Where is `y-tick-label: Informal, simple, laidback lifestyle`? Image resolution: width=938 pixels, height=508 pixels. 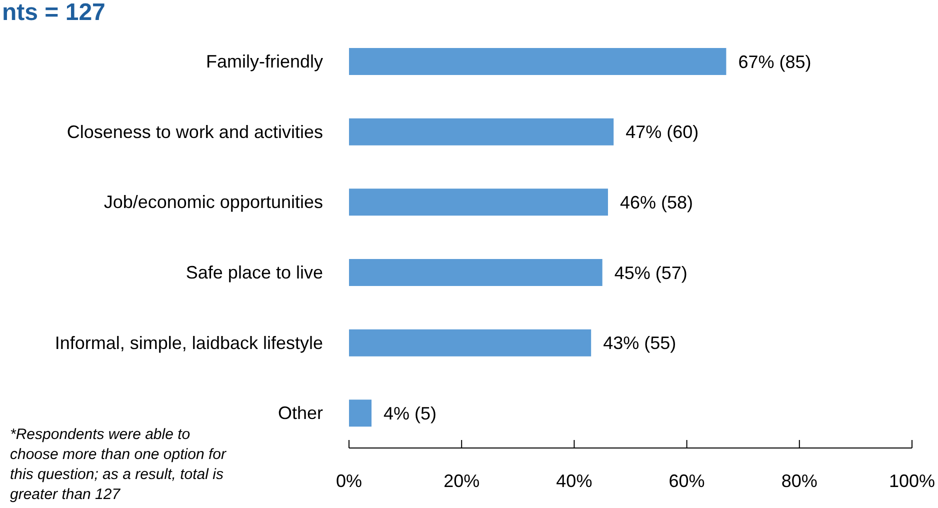 y-tick-label: Informal, simple, laidback lifestyle is located at coordinates (188, 342).